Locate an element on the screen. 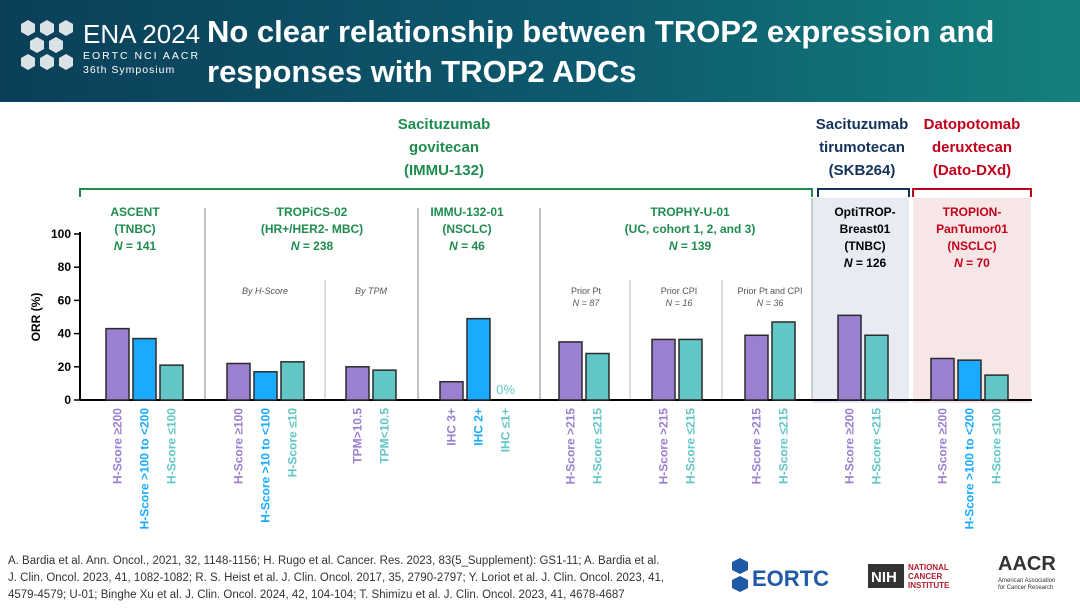 This screenshot has height=608, width=1080. x-tick-label: H-Score <215 is located at coordinates (877, 446).